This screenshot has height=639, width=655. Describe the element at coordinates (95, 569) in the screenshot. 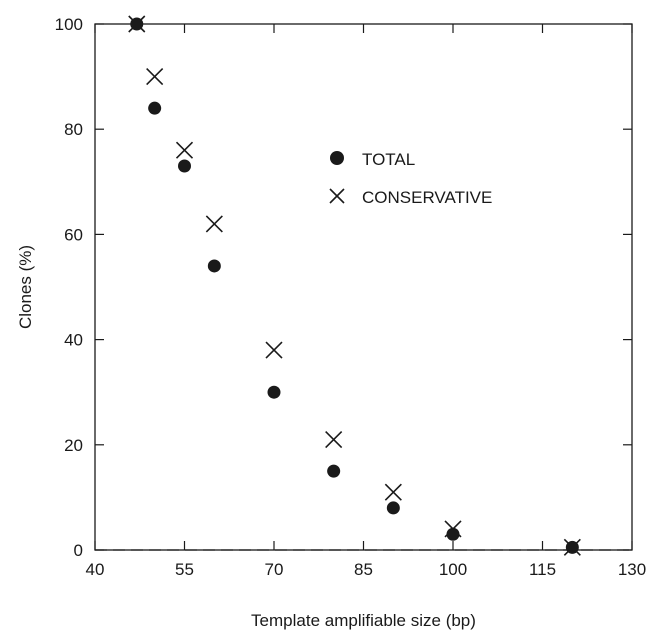

I see `x-tick-label: 40` at that location.